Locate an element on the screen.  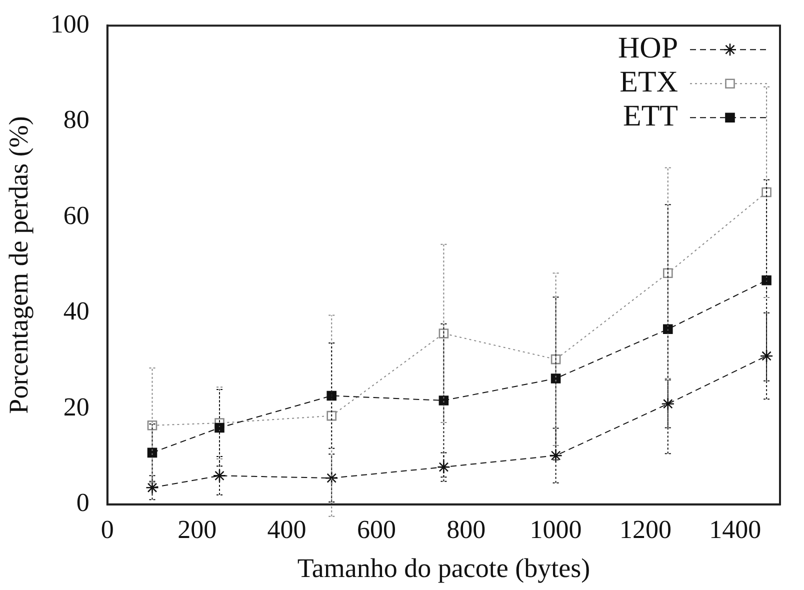
x-tick-label: 600 is located at coordinates (376, 529).